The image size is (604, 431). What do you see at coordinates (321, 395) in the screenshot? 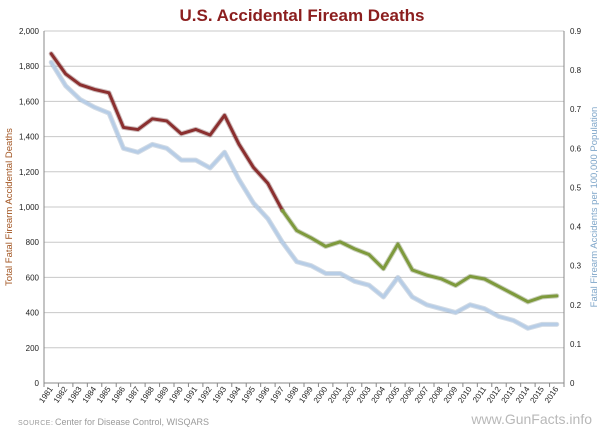
I see `x-tick-label: 2000` at bounding box center [321, 395].